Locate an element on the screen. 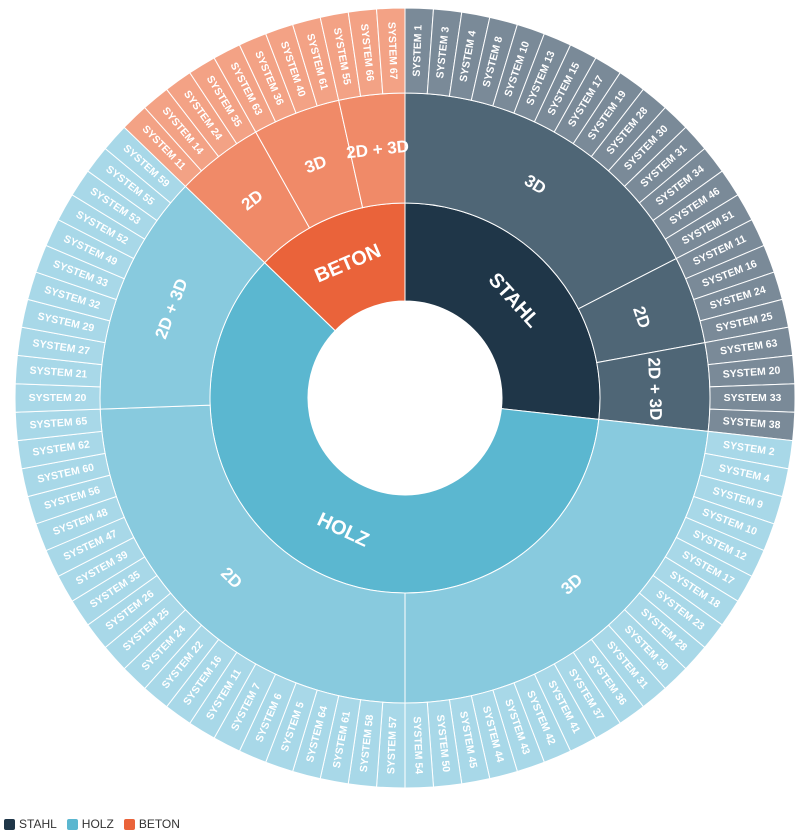 This screenshot has width=800, height=835. label-beton-2d-3d-system-67: SYSTEM 67 is located at coordinates (392, 51).